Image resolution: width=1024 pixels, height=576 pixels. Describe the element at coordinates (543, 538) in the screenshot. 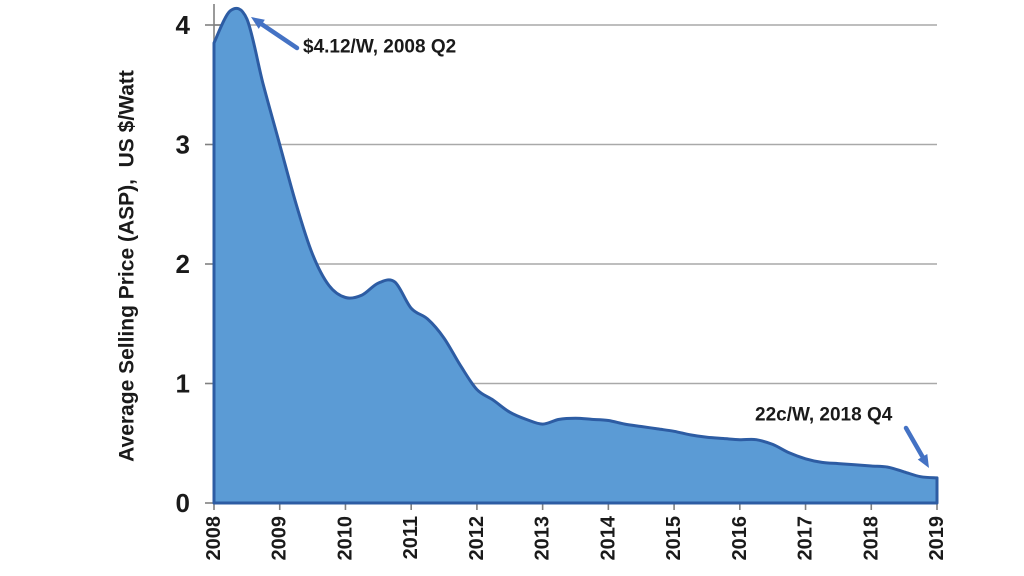

I see `x-tick-label: 2013` at that location.